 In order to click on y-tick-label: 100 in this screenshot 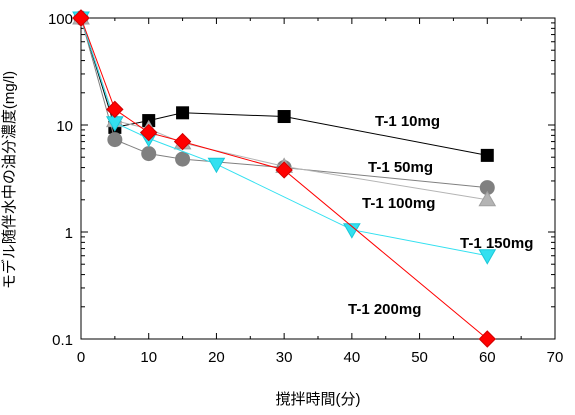, I will do `click(60, 19)`.